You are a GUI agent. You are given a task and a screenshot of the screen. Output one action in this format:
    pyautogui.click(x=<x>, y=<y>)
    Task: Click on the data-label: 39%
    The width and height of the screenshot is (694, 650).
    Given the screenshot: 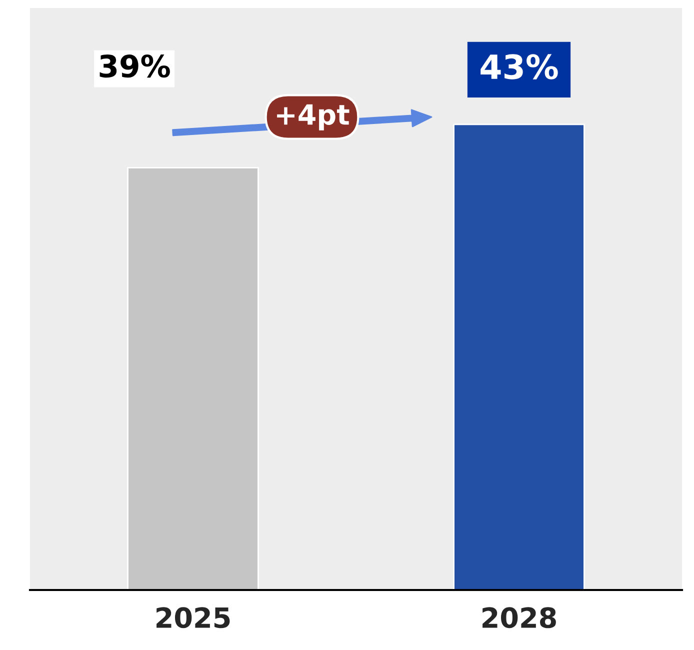 What is the action you would take?
    pyautogui.click(x=135, y=66)
    